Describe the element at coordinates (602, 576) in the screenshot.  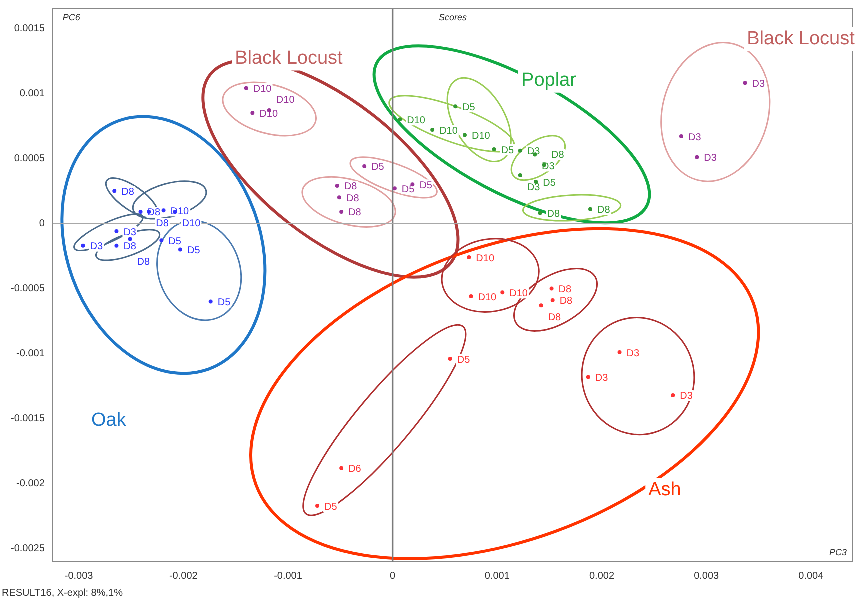
I see `x-tick-label: 0.002` at that location.